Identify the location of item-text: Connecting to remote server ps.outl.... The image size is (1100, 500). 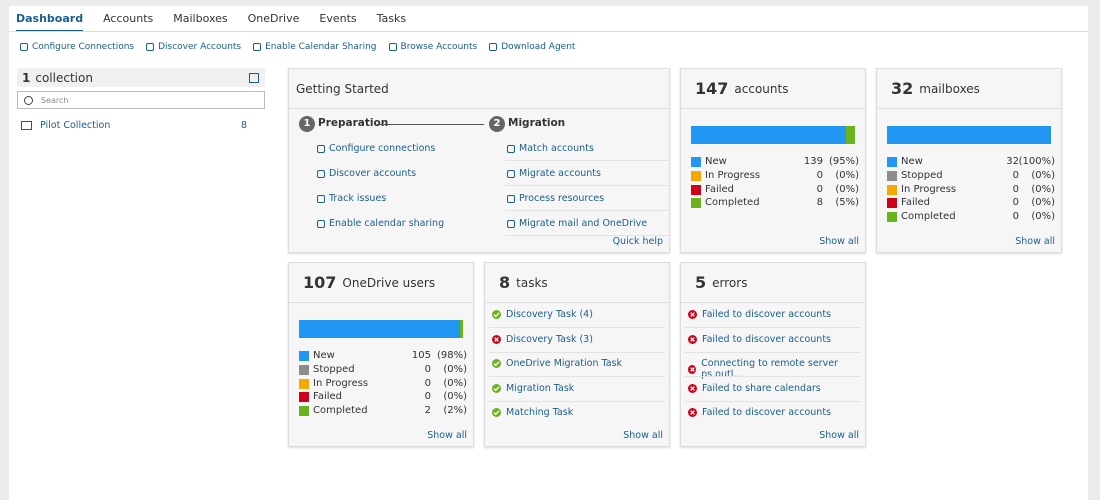
(769, 369).